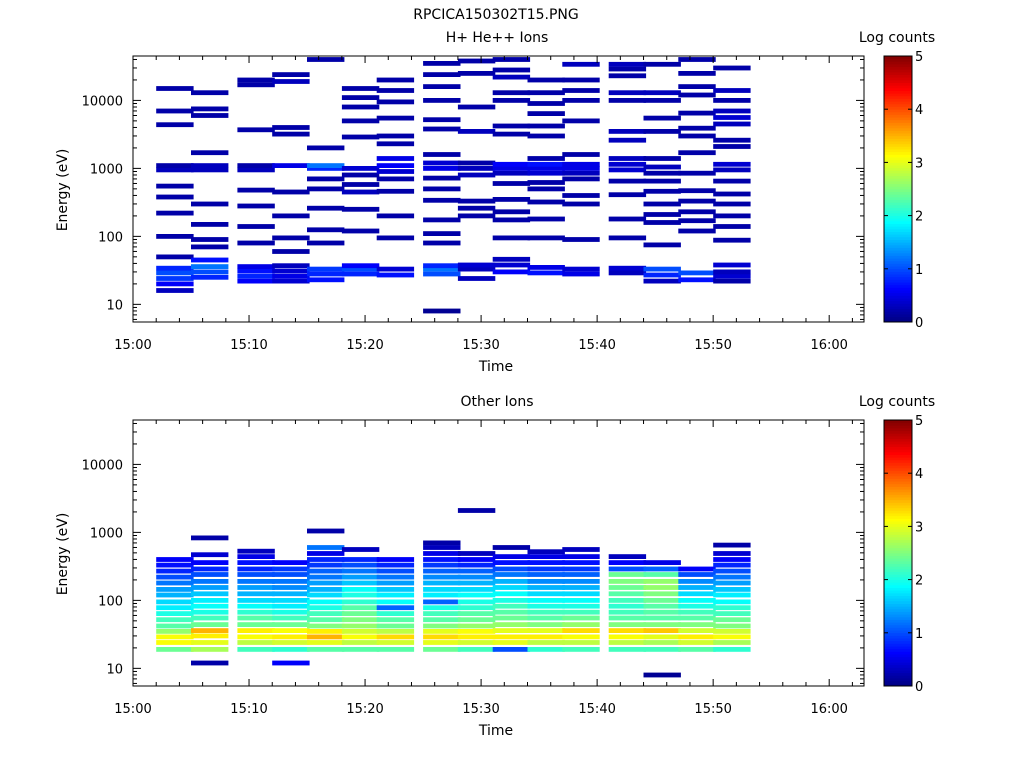 The image size is (1024, 768). Describe the element at coordinates (364, 709) in the screenshot. I see `x-tick-label: 15:20` at that location.